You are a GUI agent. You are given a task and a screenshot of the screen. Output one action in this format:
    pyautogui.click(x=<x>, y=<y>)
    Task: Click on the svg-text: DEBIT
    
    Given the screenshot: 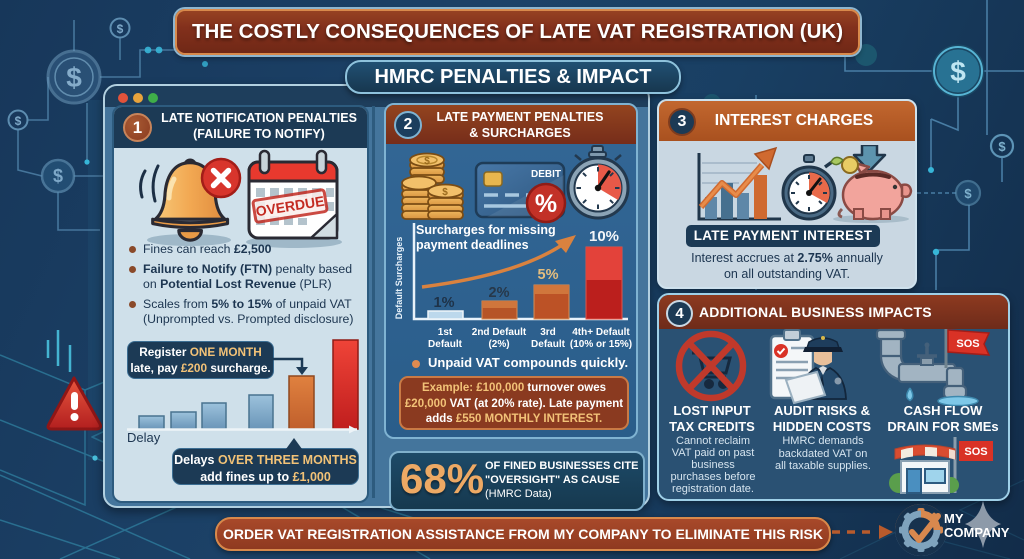 What is the action you would take?
    pyautogui.click(x=546, y=174)
    